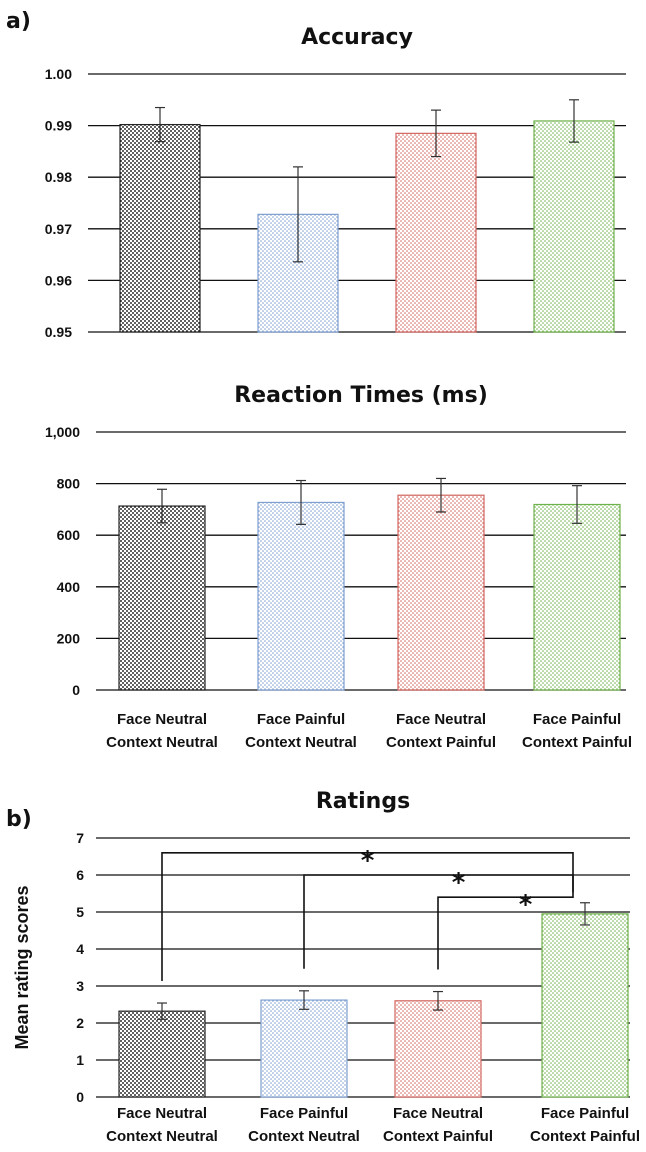 The image size is (646, 1152). Describe the element at coordinates (18, 21) in the screenshot. I see `panel-label-a: a)` at that location.